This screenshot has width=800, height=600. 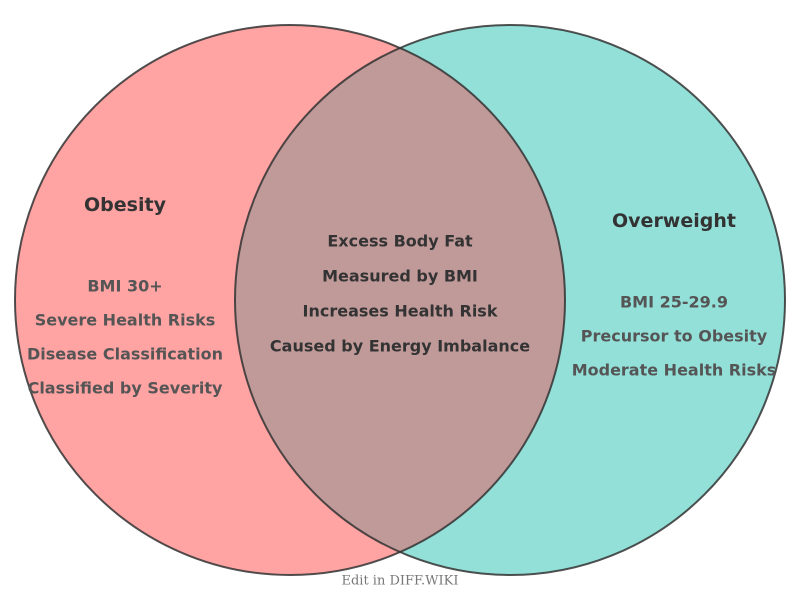 I want to click on overweight-item: BMI 25-29.9, so click(x=674, y=302).